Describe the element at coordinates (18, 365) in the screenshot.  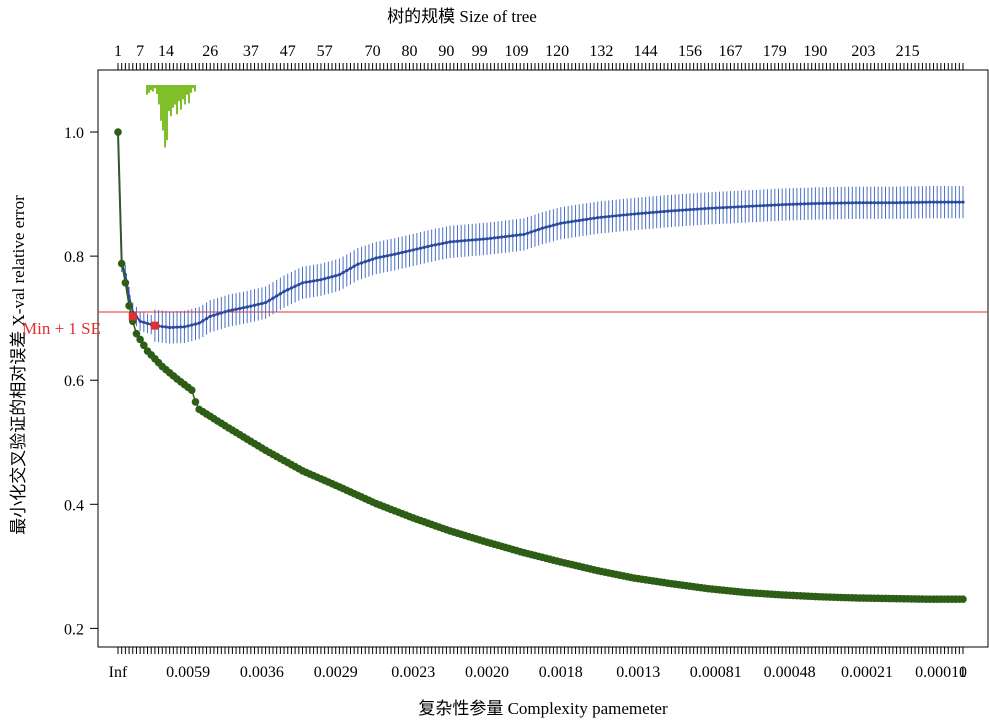
I see `y-axis-title: 最小化交叉验证的相对误差 X-val relative error` at that location.